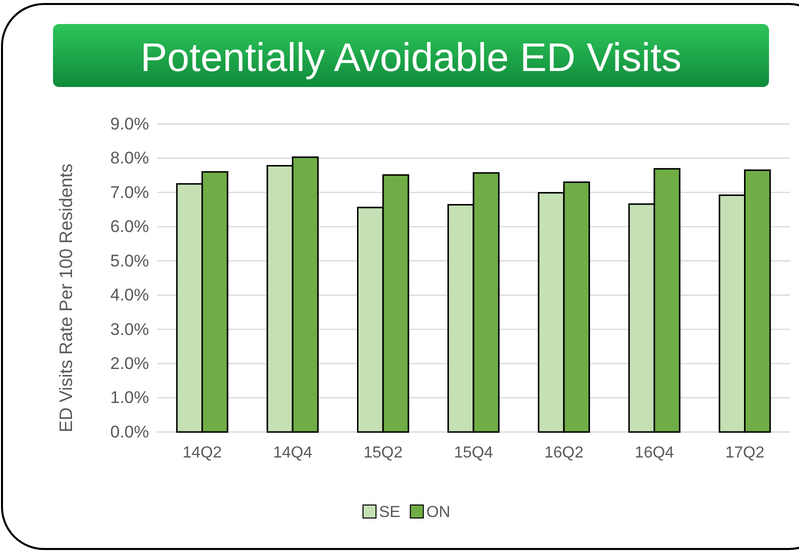 This screenshot has width=799, height=553. Describe the element at coordinates (438, 512) in the screenshot. I see `legend-label: ON` at that location.